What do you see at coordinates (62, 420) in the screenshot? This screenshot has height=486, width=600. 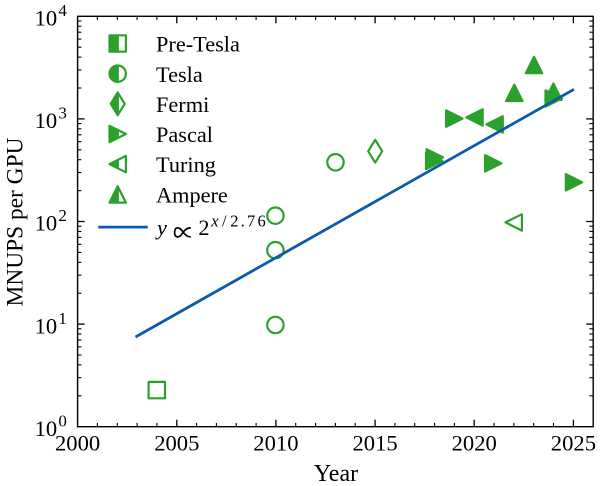 I see `svg-text: 0` at bounding box center [62, 420].